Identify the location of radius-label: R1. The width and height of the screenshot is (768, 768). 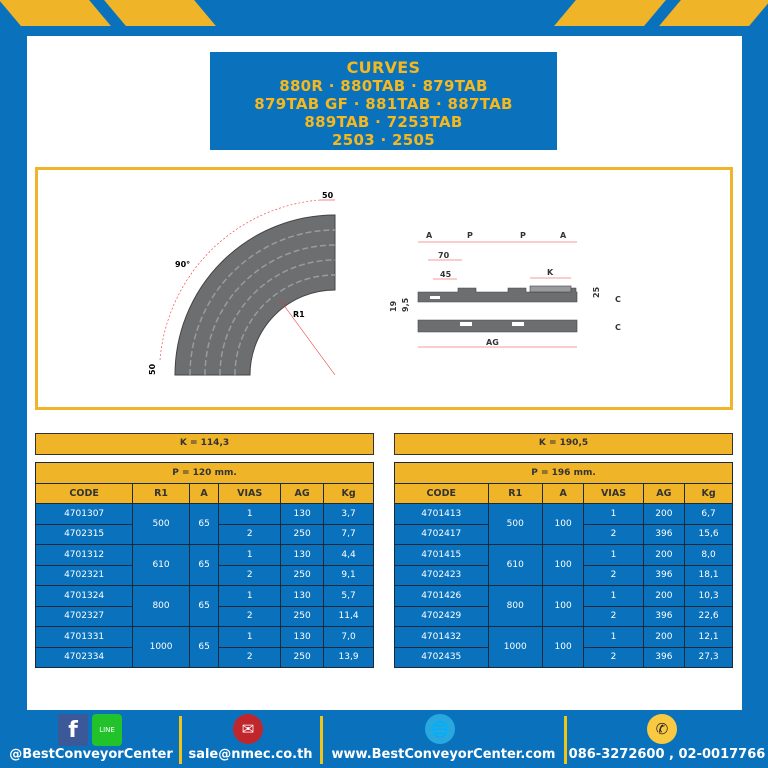
(299, 314).